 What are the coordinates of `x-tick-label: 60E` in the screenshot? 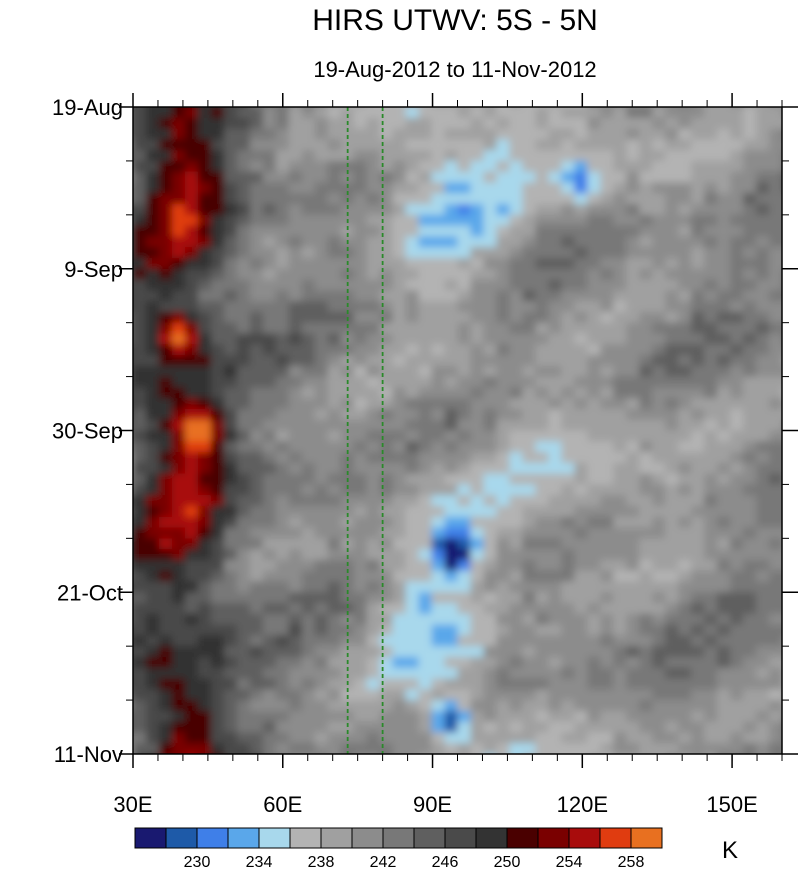 It's located at (282, 804).